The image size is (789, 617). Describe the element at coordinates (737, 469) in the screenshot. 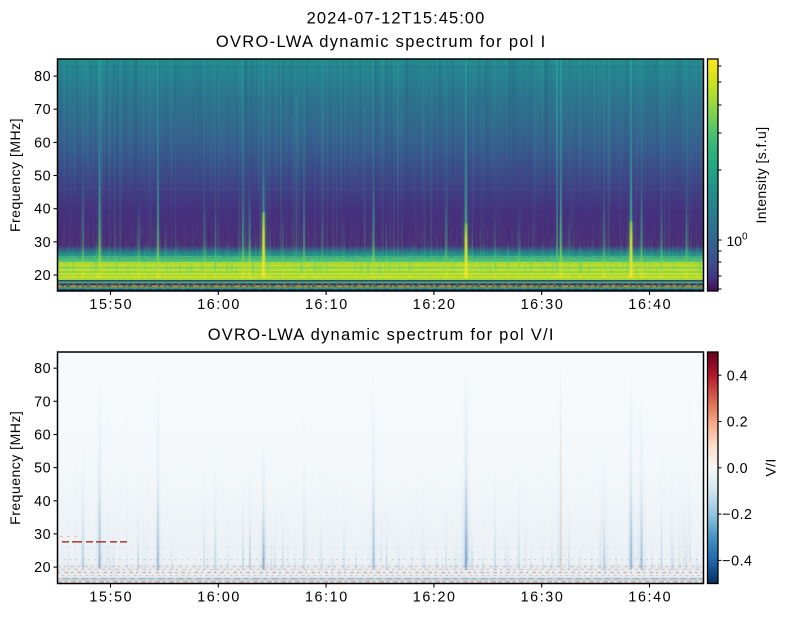

I see `svg-text: 0.0` at that location.